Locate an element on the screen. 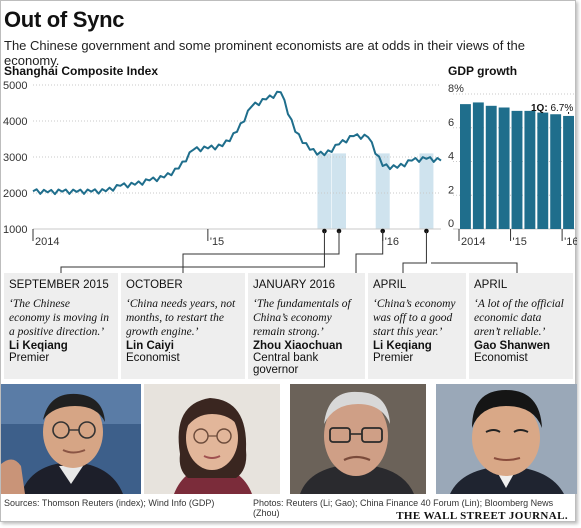  gdp-y-tick-label: 6 is located at coordinates (451, 123).